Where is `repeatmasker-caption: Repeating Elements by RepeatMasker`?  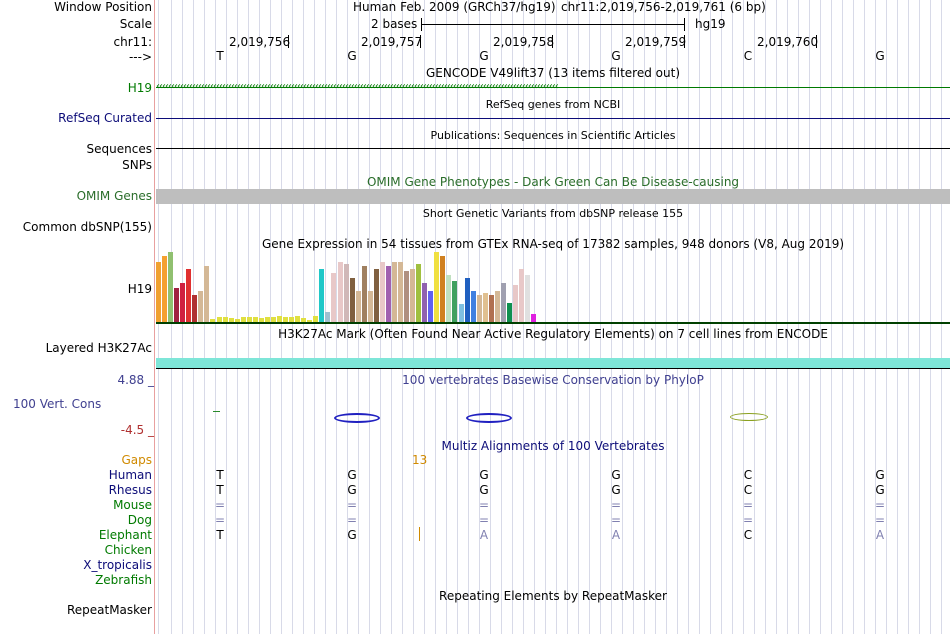
repeatmasker-caption: Repeating Elements by RepeatMasker is located at coordinates (553, 596).